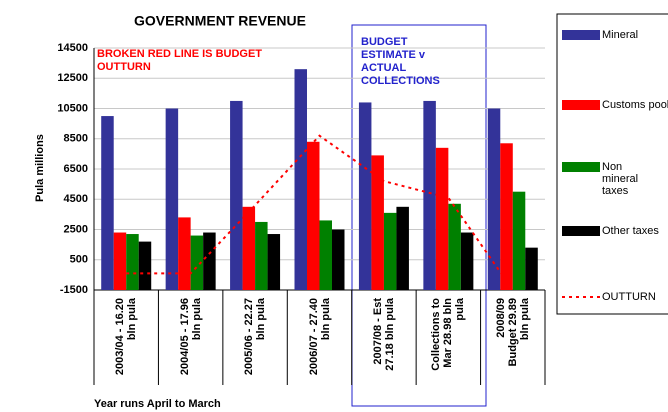  What do you see at coordinates (79, 260) in the screenshot?
I see `y-tick-label: 500` at bounding box center [79, 260].